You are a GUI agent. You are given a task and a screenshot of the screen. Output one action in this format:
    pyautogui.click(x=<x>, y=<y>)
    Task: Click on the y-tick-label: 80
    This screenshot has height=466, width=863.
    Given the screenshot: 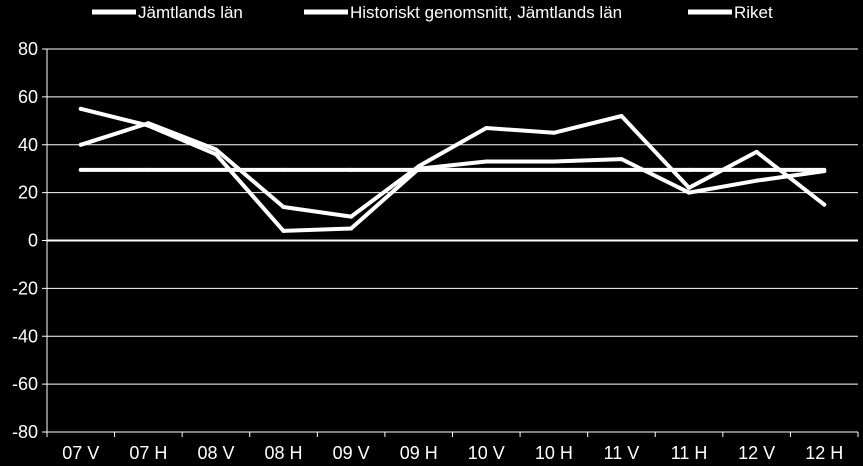 What is the action you would take?
    pyautogui.click(x=28, y=49)
    